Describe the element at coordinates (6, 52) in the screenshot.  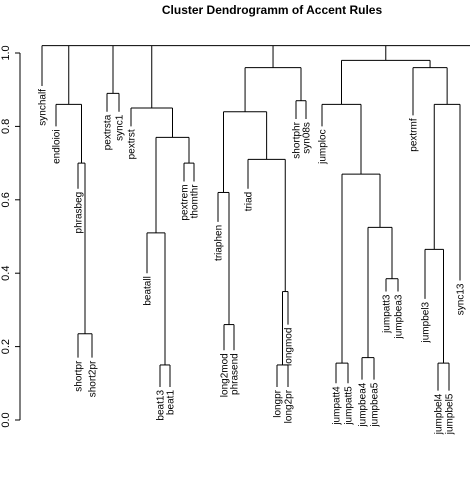
I see `y-tick-label: 1.0` at that location.